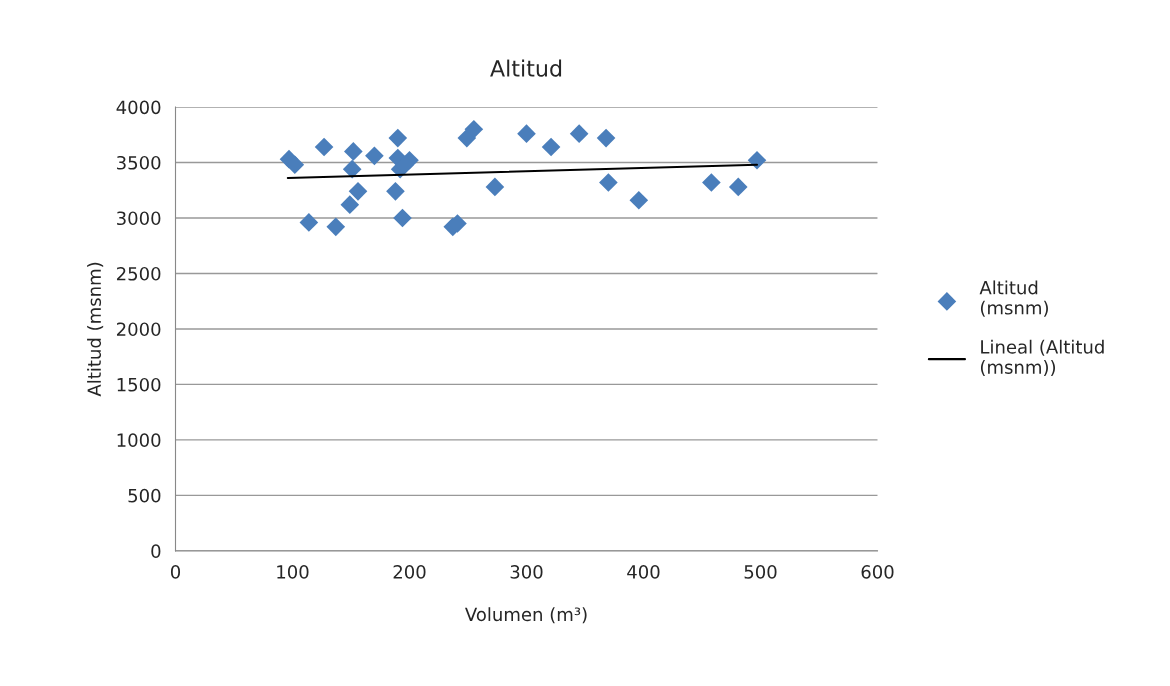 The image size is (1170, 686). Describe the element at coordinates (138, 107) in the screenshot. I see `y-tick-label: 4000` at that location.